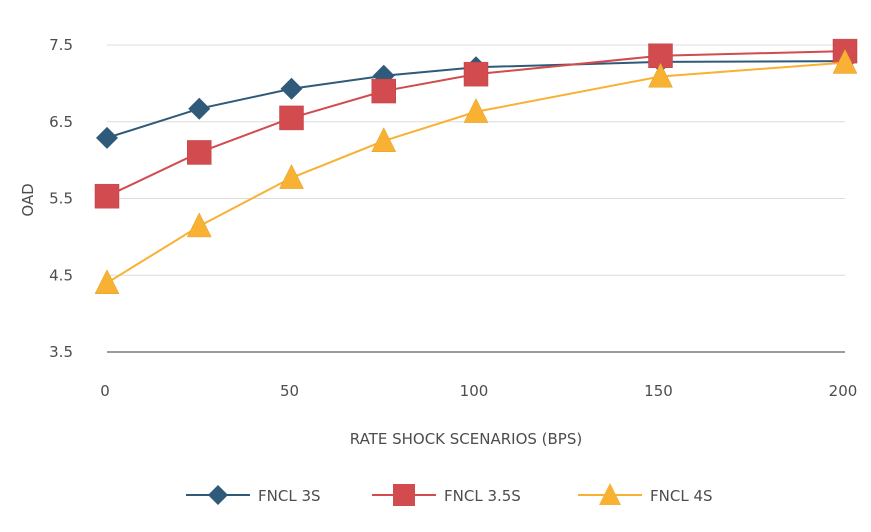 The image size is (871, 532). Describe the element at coordinates (61, 275) in the screenshot. I see `y-tick-label: 4.5` at that location.